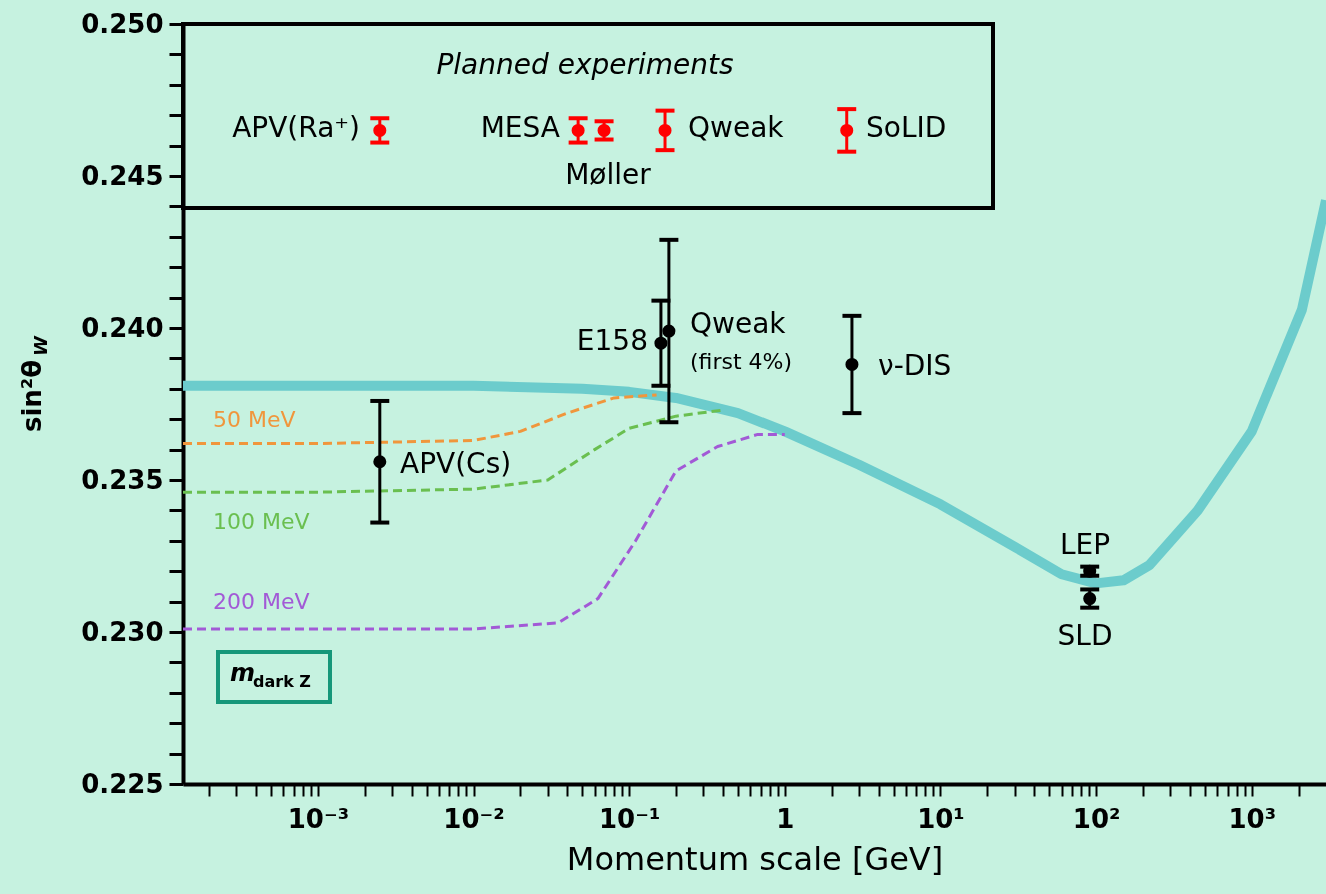  What do you see at coordinates (915, 365) in the screenshot?
I see `annotation: ν-DIS` at bounding box center [915, 365].